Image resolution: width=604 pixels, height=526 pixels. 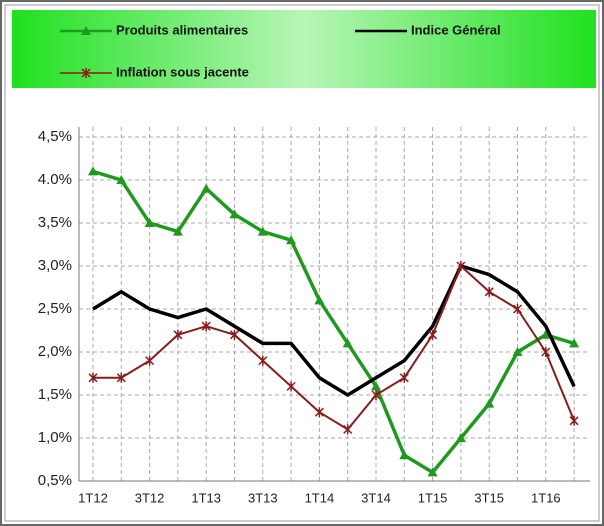 What do you see at coordinates (55, 394) in the screenshot?
I see `y-tick-label: 1,5%` at bounding box center [55, 394].